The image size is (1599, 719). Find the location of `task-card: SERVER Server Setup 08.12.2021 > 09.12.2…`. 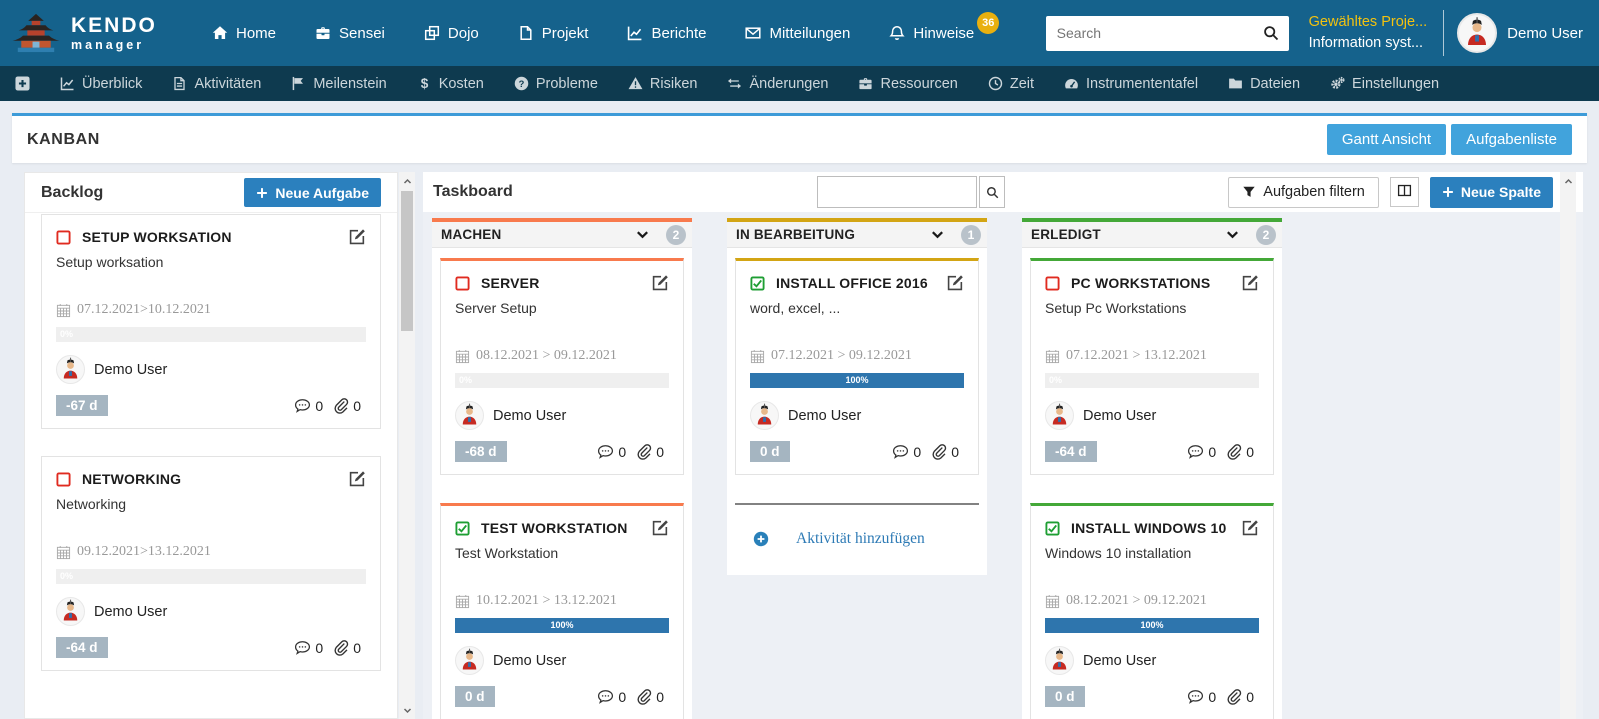

task-card: SERVER Server Setup 08.12.2021 > 09.12.2… is located at coordinates (562, 366).